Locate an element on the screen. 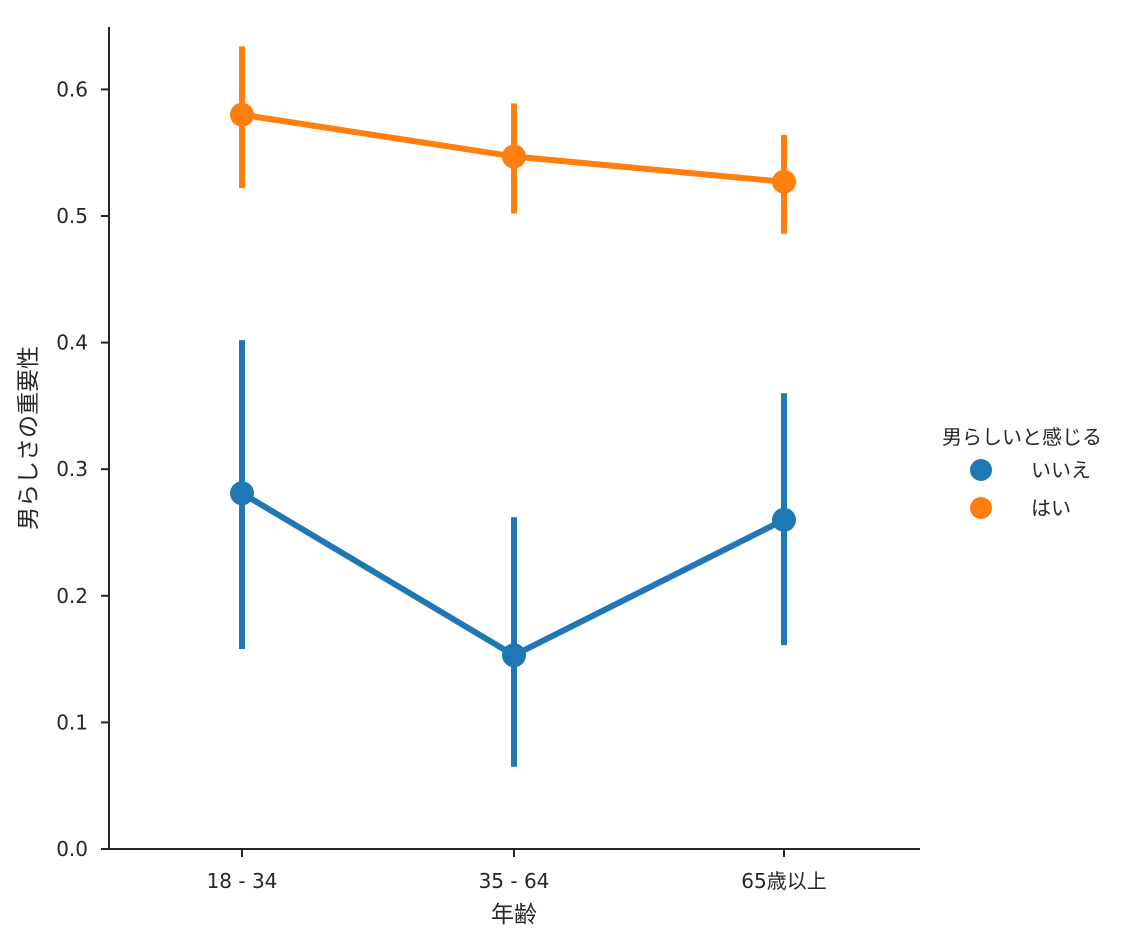 This screenshot has width=1136, height=944. legend-title: 男らしいと感じる is located at coordinates (1022, 437).